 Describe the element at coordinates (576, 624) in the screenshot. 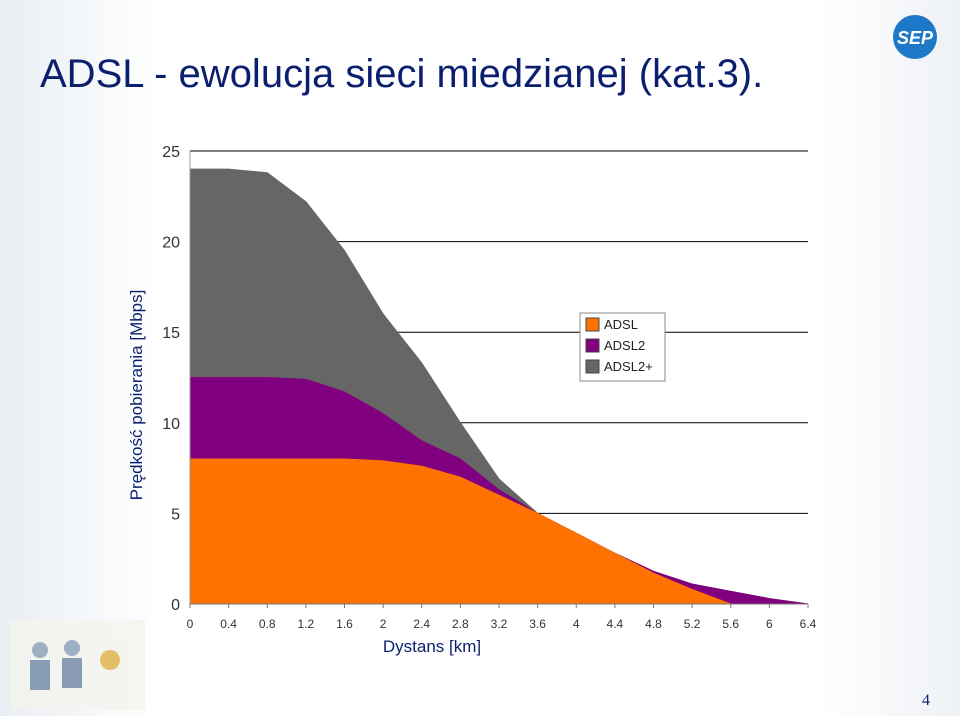

I see `x-tick-label: 4` at that location.